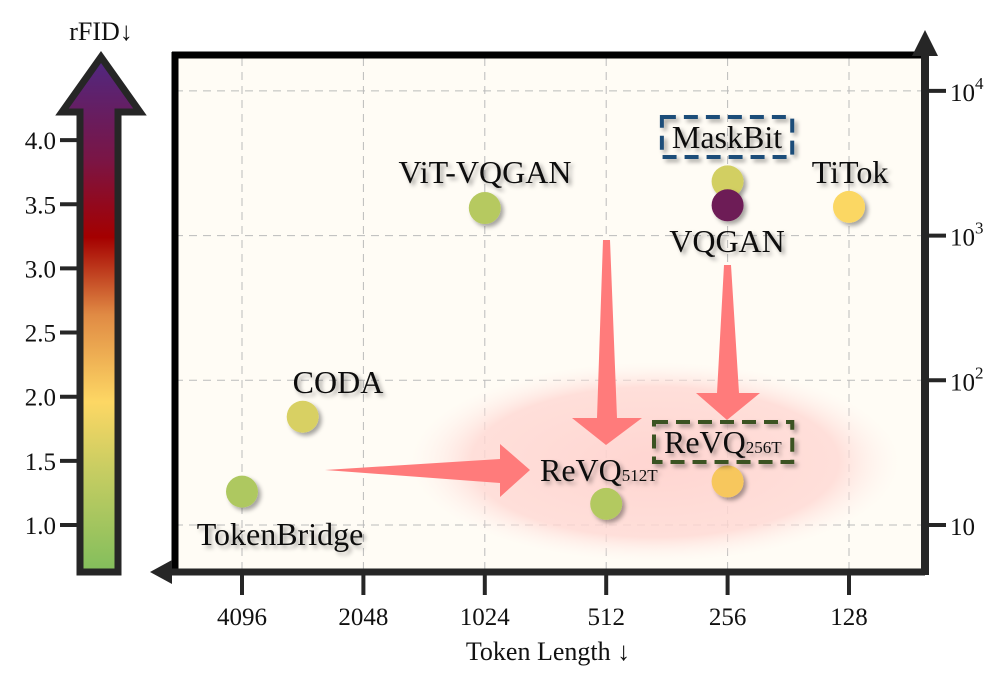 The image size is (1006, 685). I want to click on arrow-horizontal, so click(427, 470).